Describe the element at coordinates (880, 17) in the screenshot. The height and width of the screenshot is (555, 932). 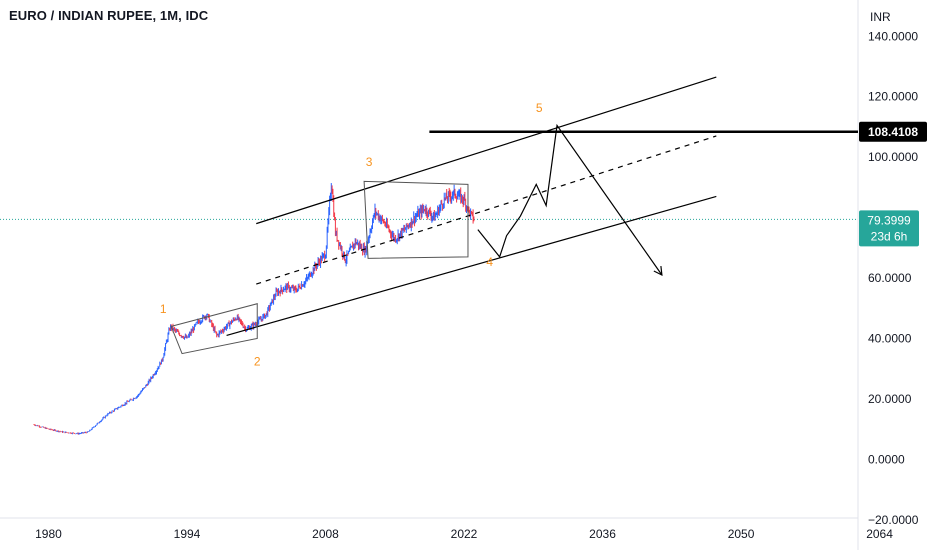
I see `price-axis-currency: INR` at that location.